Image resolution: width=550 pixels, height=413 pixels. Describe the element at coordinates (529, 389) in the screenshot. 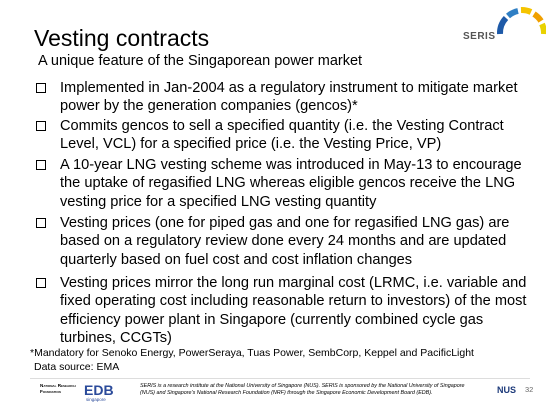

I see `page-number: 32` at that location.